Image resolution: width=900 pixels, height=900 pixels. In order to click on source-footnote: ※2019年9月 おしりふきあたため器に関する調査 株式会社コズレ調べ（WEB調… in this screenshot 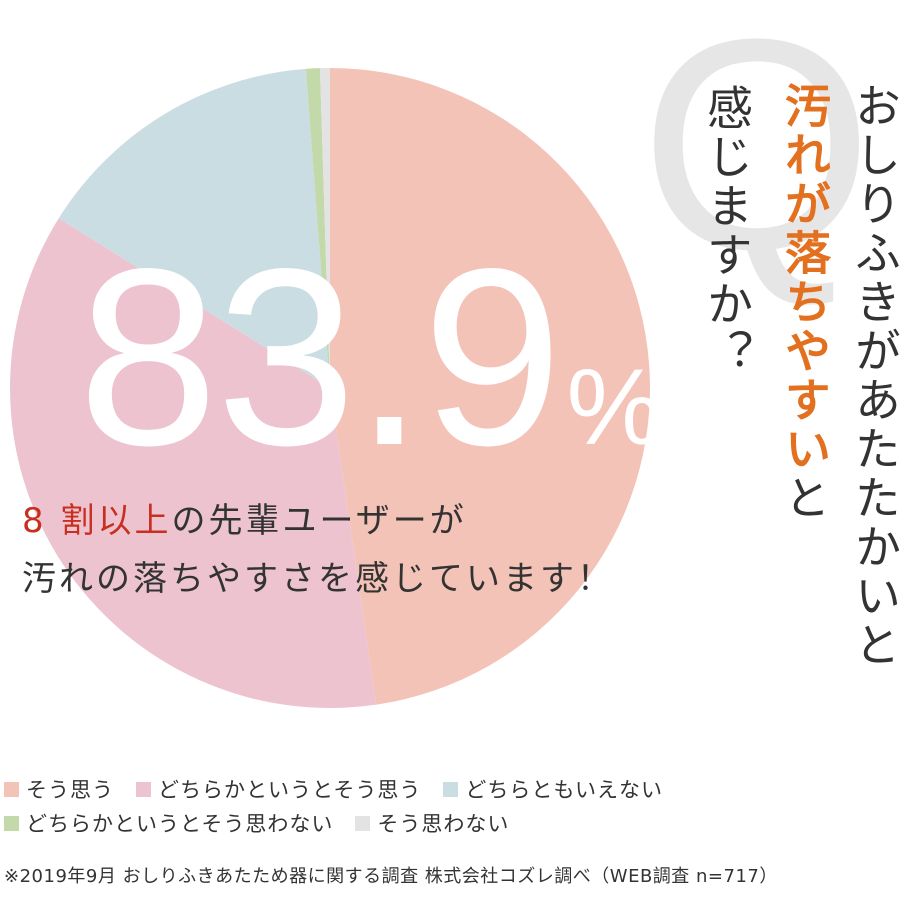, I will do `click(391, 876)`.